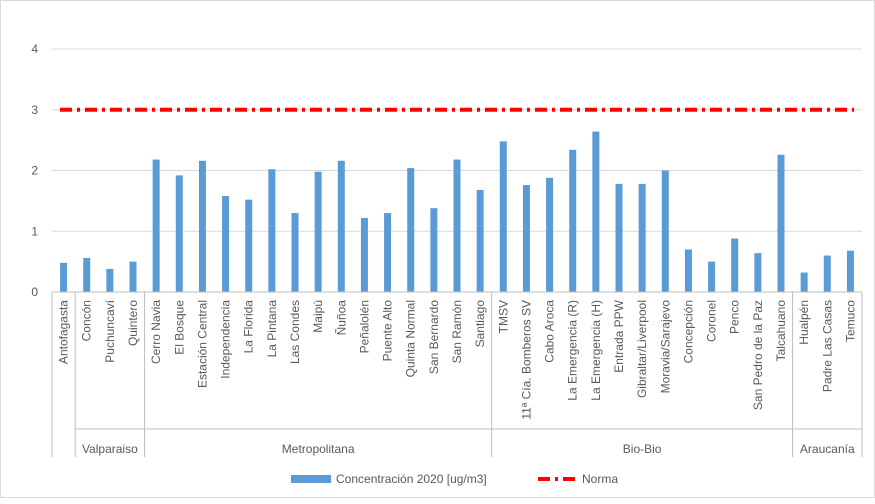 The width and height of the screenshot is (875, 504). Describe the element at coordinates (87, 320) in the screenshot. I see `x-tick-label: Concón` at that location.